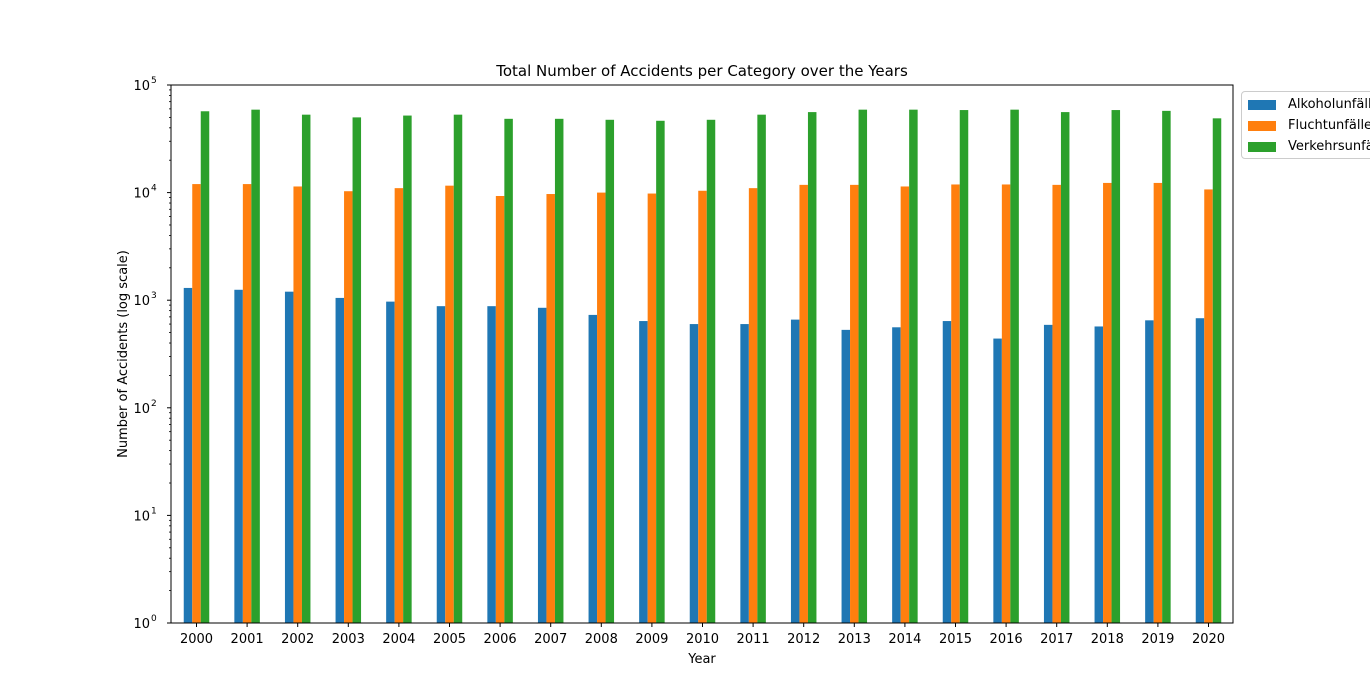 The image size is (1370, 700). What do you see at coordinates (1200, 470) in the screenshot?
I see `bar-series-0-2020` at bounding box center [1200, 470].